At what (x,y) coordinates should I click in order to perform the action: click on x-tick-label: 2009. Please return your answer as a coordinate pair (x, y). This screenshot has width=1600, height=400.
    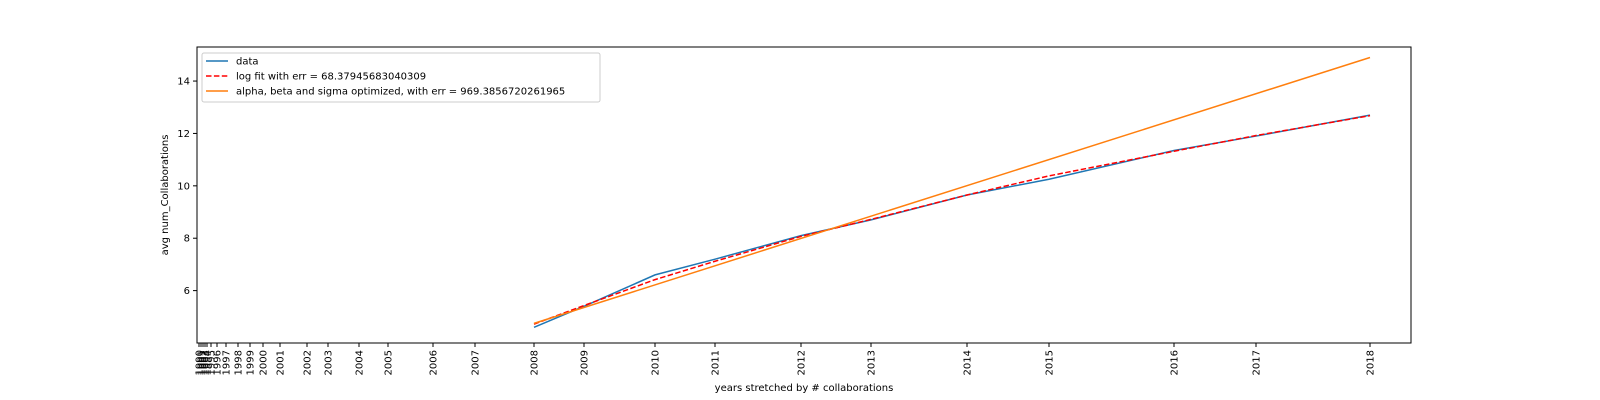
    Looking at the image, I should click on (585, 362).